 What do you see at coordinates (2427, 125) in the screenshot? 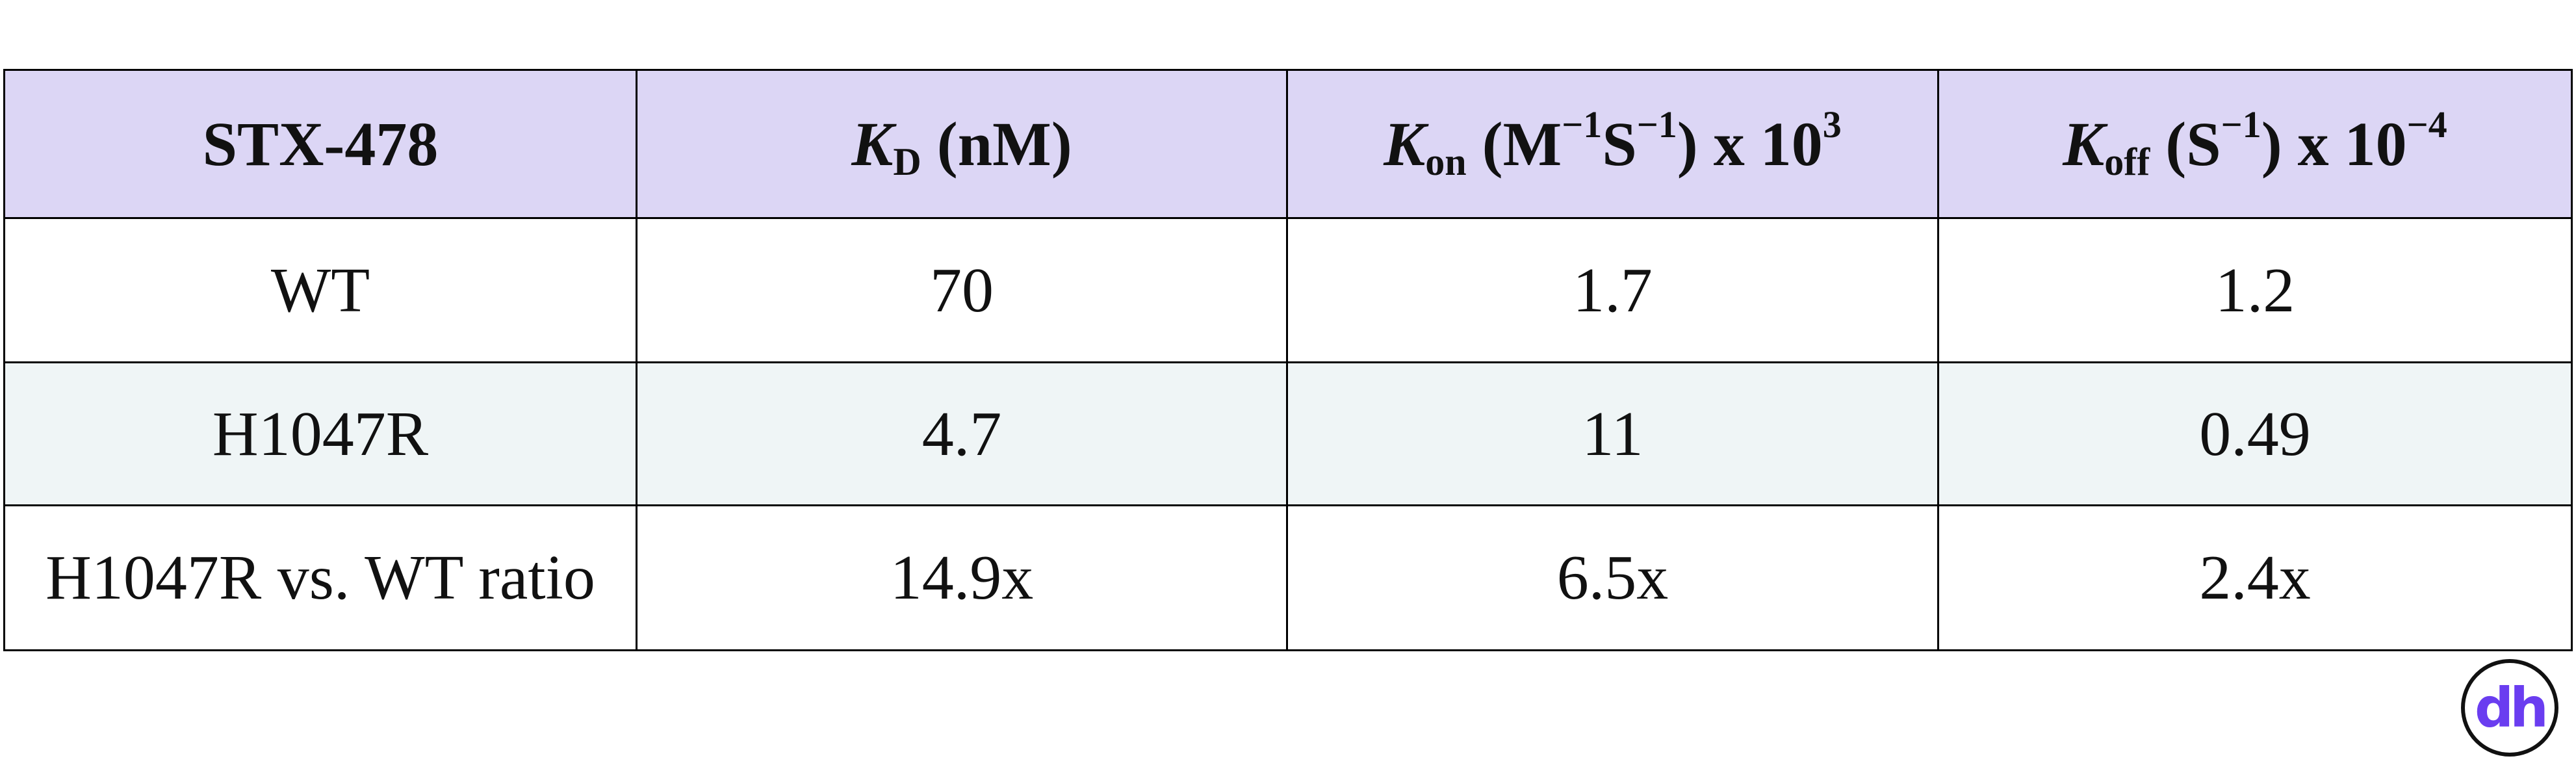
I see `header-text: −4` at bounding box center [2427, 125].